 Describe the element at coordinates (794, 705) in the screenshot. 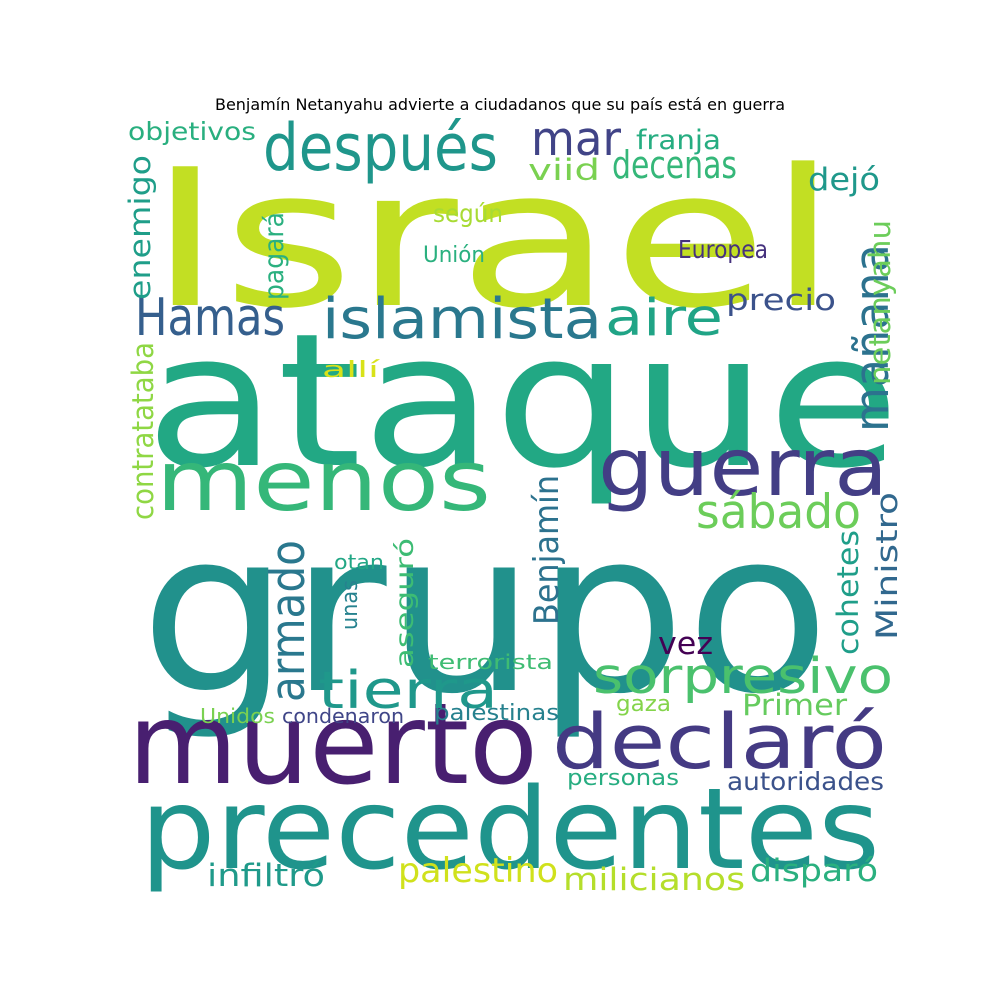

I see `word-32: Primer` at that location.